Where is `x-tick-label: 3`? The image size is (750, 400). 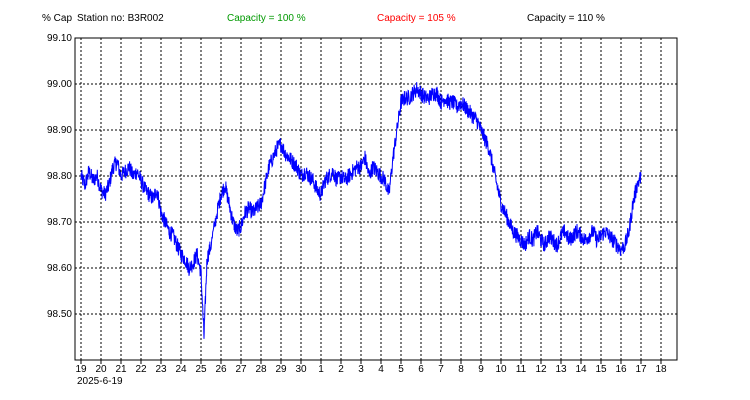 x-tick-label: 3 is located at coordinates (361, 369).